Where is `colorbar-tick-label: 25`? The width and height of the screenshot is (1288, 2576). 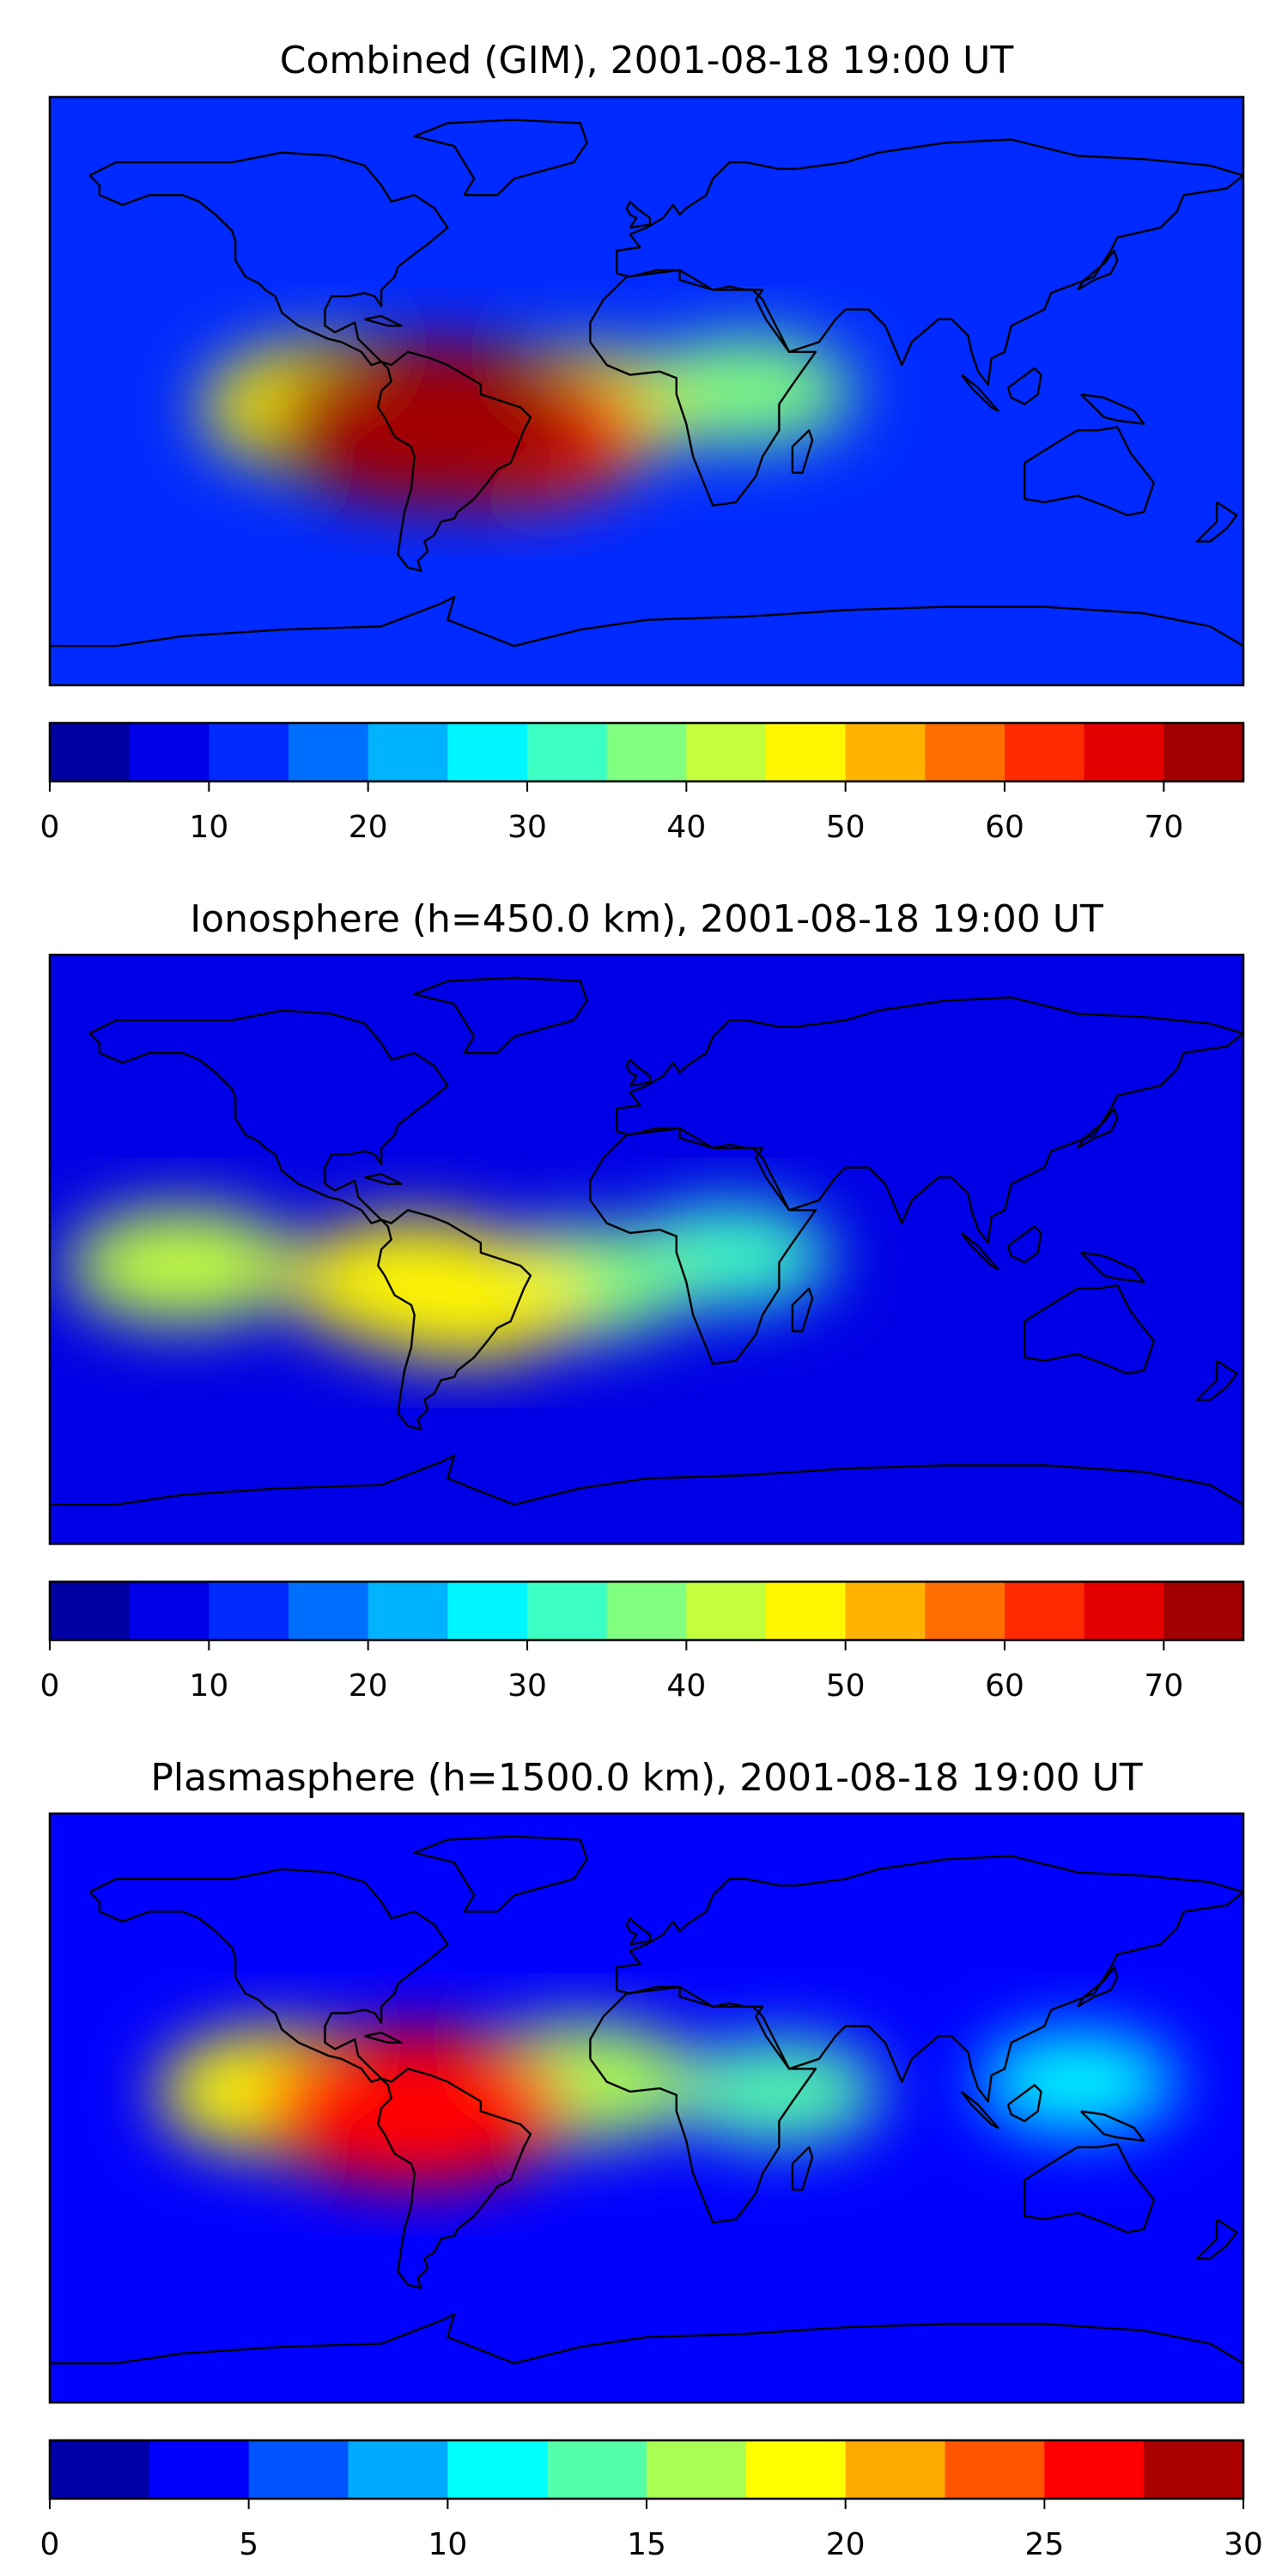 colorbar-tick-label: 25 is located at coordinates (1044, 2544).